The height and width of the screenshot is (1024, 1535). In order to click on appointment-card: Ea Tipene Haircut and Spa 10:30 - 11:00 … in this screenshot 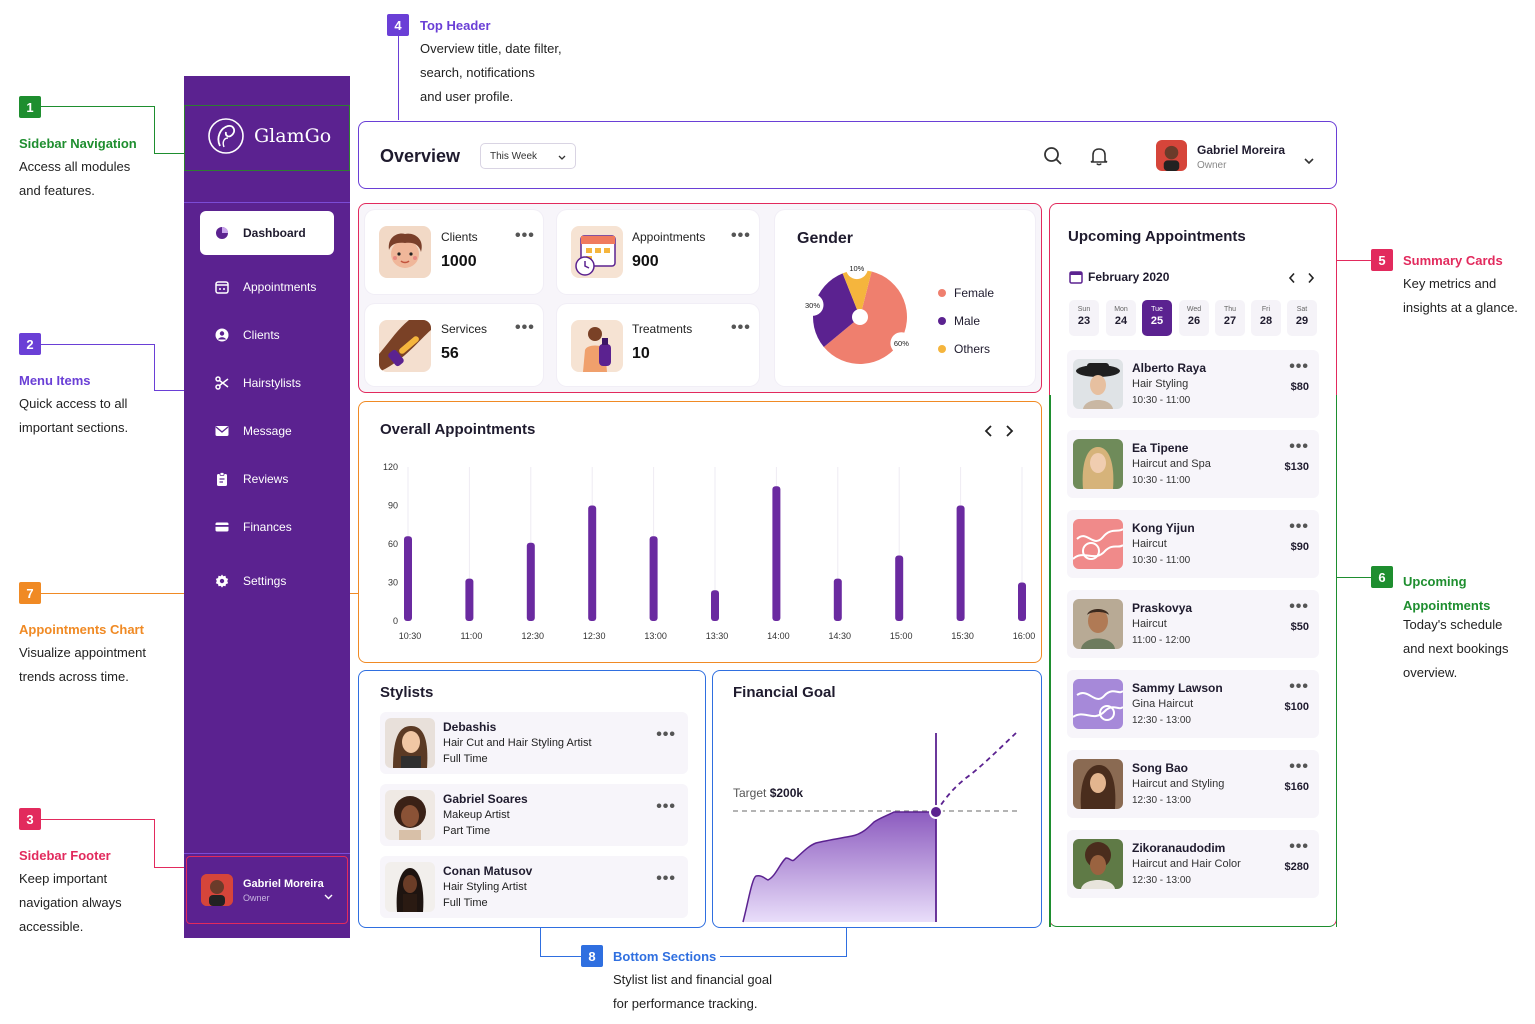, I will do `click(1193, 464)`.